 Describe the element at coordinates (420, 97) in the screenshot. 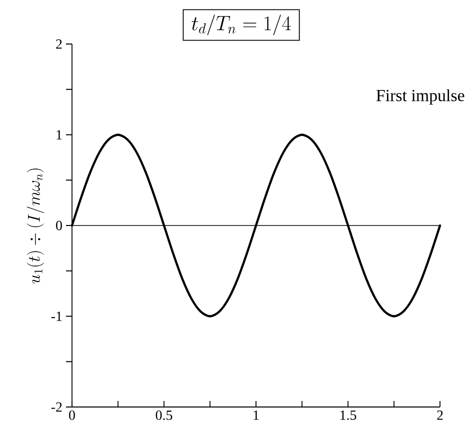

I see `annotation: First impulse` at that location.